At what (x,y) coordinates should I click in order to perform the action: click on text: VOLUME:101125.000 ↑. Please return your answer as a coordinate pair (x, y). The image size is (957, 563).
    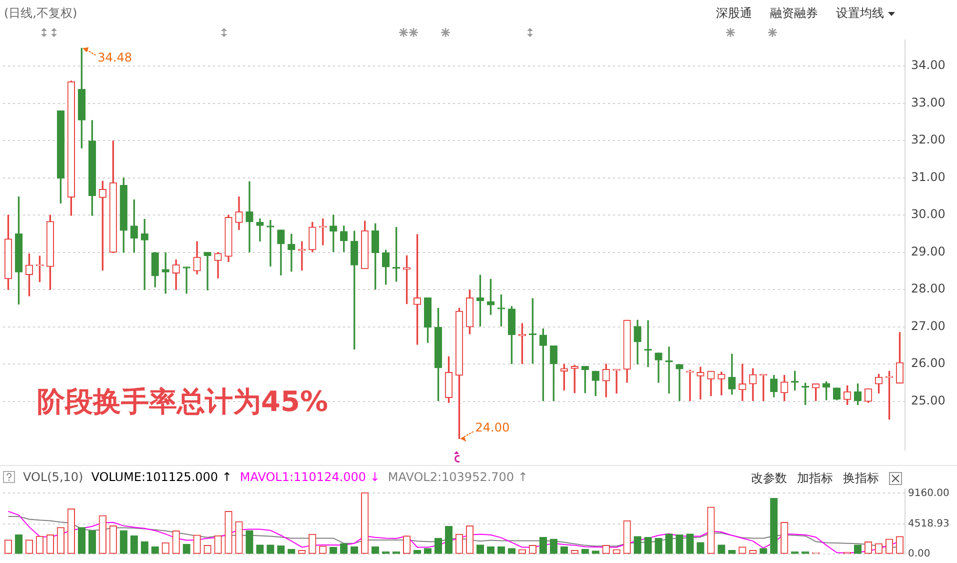
    Looking at the image, I should click on (161, 477).